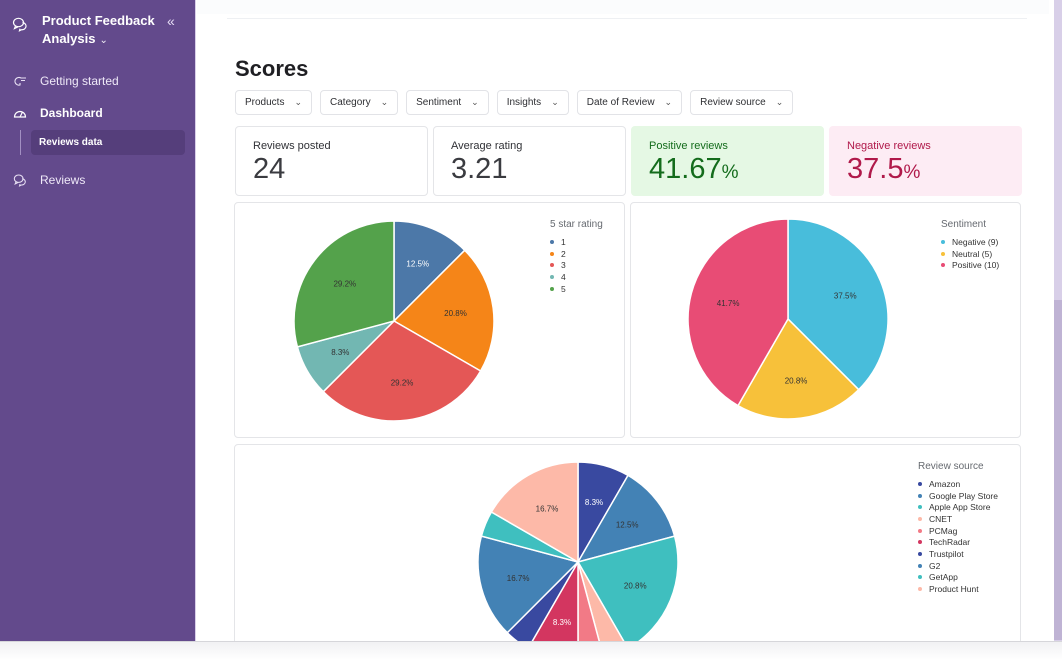 The height and width of the screenshot is (660, 1062). I want to click on legend-label: 1, so click(563, 241).